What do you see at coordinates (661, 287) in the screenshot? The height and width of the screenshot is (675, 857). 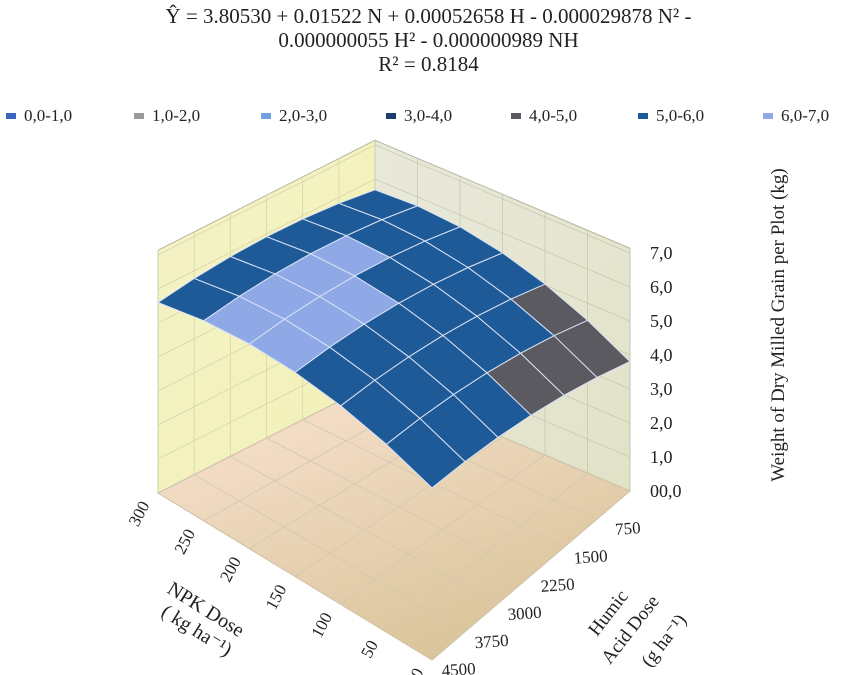 I see `z-tick-label: 6,0` at bounding box center [661, 287].